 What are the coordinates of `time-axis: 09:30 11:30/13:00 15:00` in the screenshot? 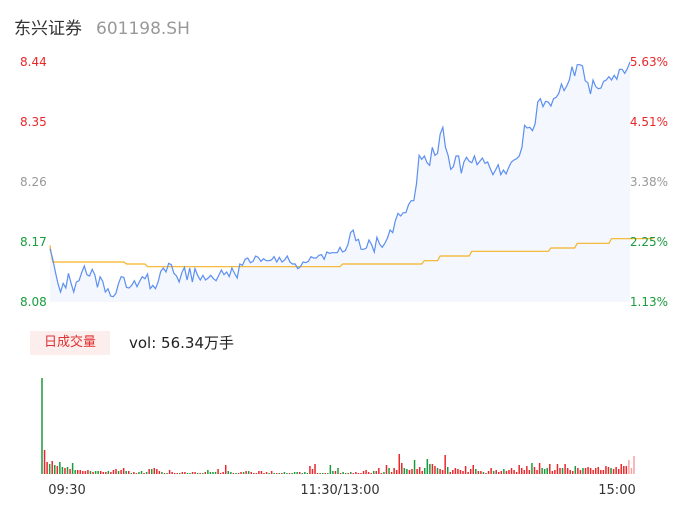 It's located at (341, 490).